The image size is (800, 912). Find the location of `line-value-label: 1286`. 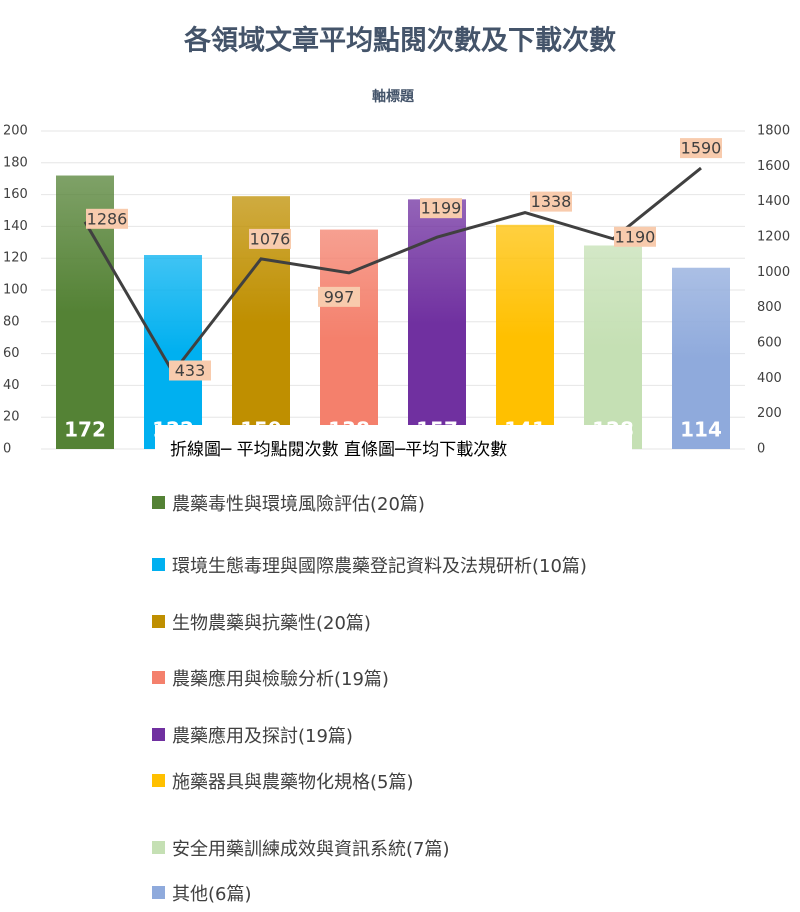

line-value-label: 1286 is located at coordinates (107, 218).